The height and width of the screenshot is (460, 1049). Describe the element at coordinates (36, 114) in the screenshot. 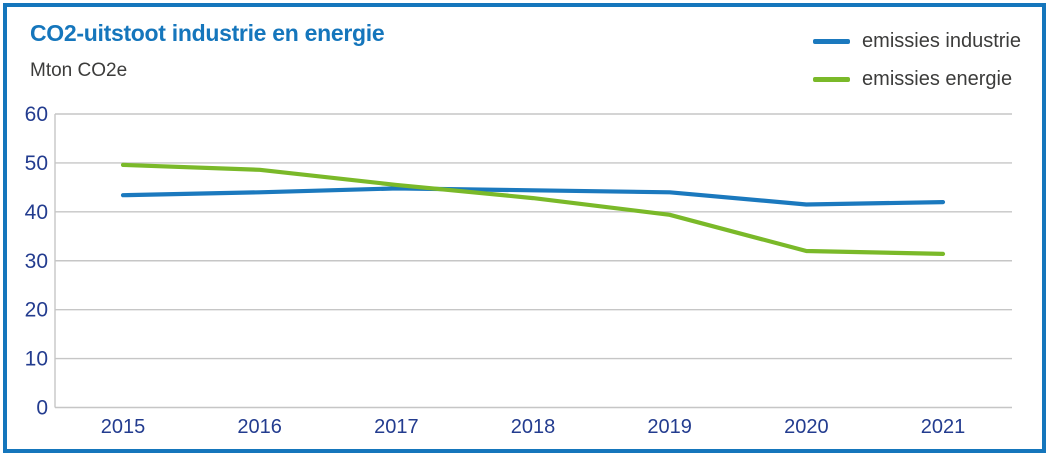

I see `y-tick-label-60: 60` at that location.